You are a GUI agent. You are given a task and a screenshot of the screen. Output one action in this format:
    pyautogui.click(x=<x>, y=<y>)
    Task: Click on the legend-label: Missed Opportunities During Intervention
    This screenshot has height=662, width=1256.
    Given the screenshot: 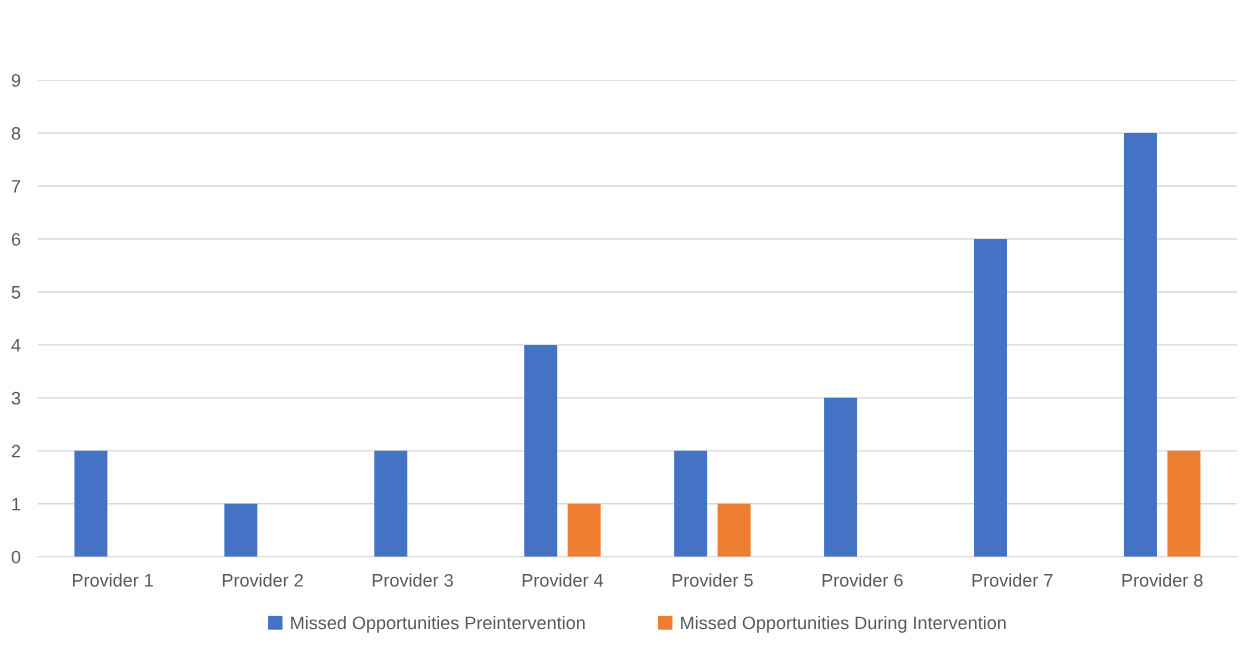 What is the action you would take?
    pyautogui.click(x=843, y=624)
    